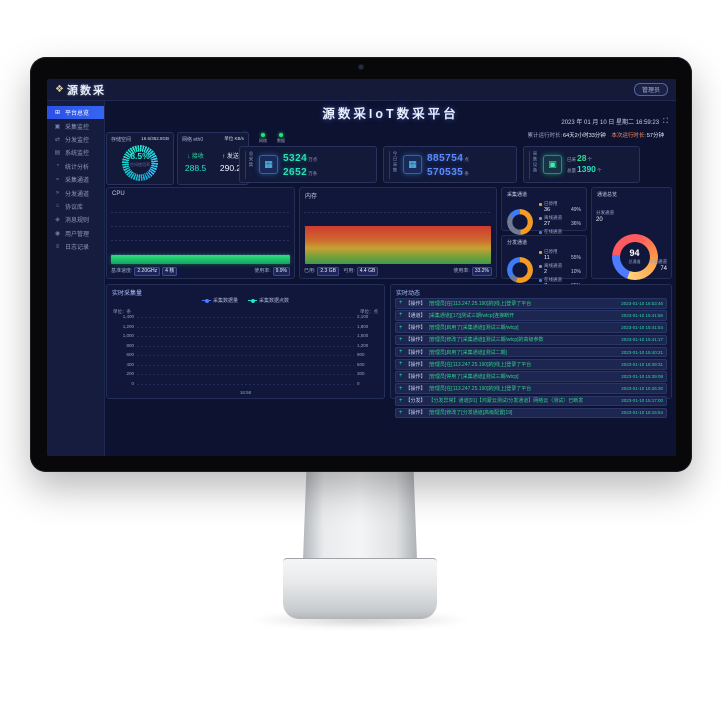 The width and height of the screenshot is (721, 721). Describe the element at coordinates (57, 233) in the screenshot. I see `sidebar-item-icon: ◉` at that location.